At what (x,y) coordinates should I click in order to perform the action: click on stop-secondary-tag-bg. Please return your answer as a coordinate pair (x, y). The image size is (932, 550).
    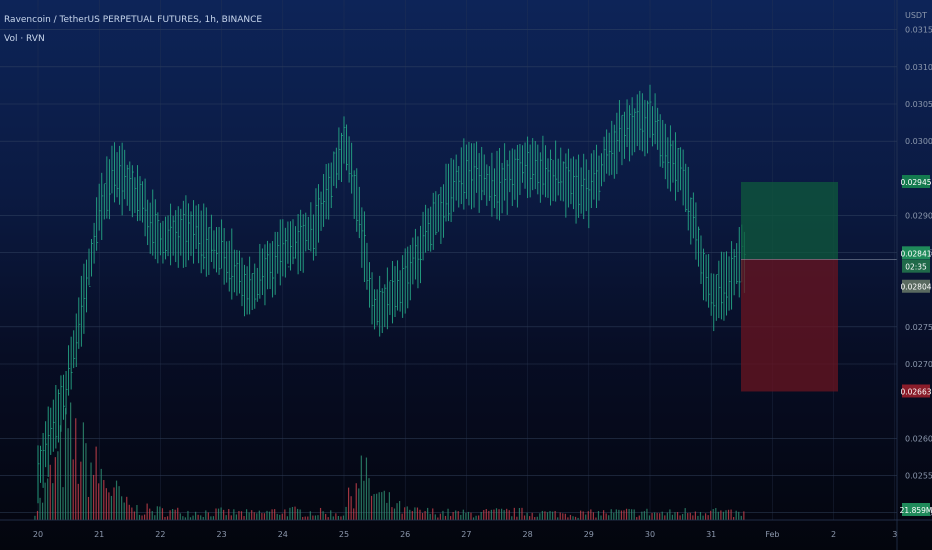
    Looking at the image, I should click on (916, 391).